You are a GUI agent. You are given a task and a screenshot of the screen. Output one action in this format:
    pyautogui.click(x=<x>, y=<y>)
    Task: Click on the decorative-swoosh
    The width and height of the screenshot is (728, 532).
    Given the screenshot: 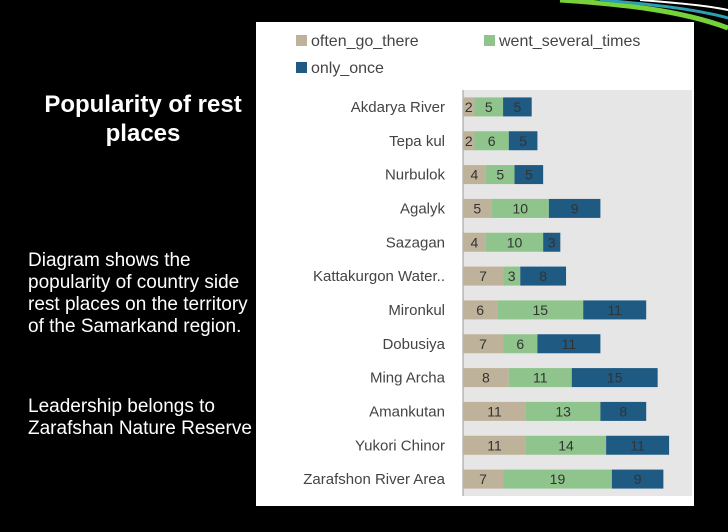 What is the action you would take?
    pyautogui.click(x=643, y=15)
    